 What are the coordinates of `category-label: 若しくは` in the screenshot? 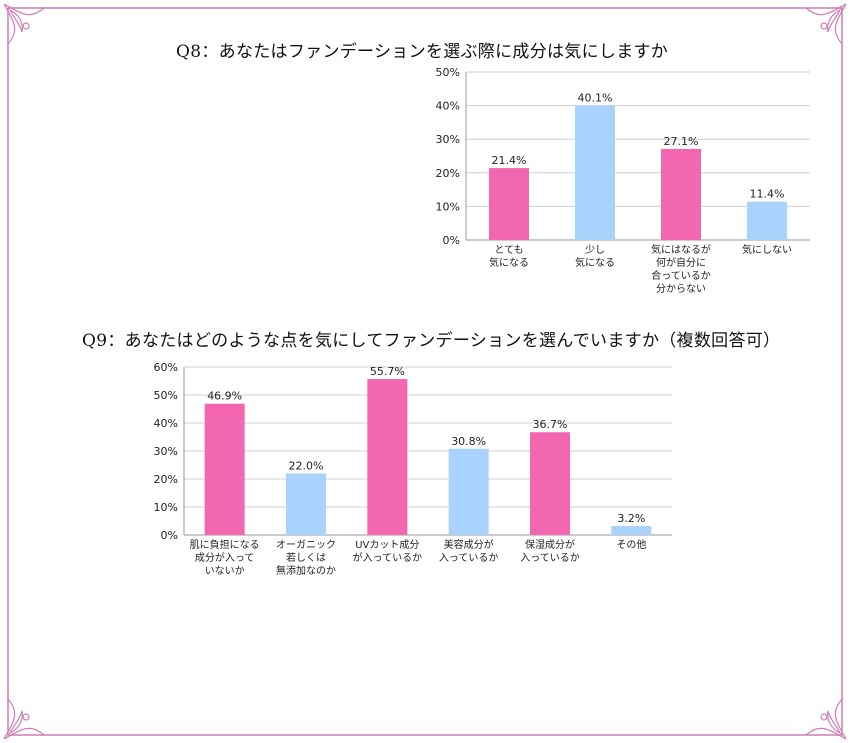 It's located at (306, 557).